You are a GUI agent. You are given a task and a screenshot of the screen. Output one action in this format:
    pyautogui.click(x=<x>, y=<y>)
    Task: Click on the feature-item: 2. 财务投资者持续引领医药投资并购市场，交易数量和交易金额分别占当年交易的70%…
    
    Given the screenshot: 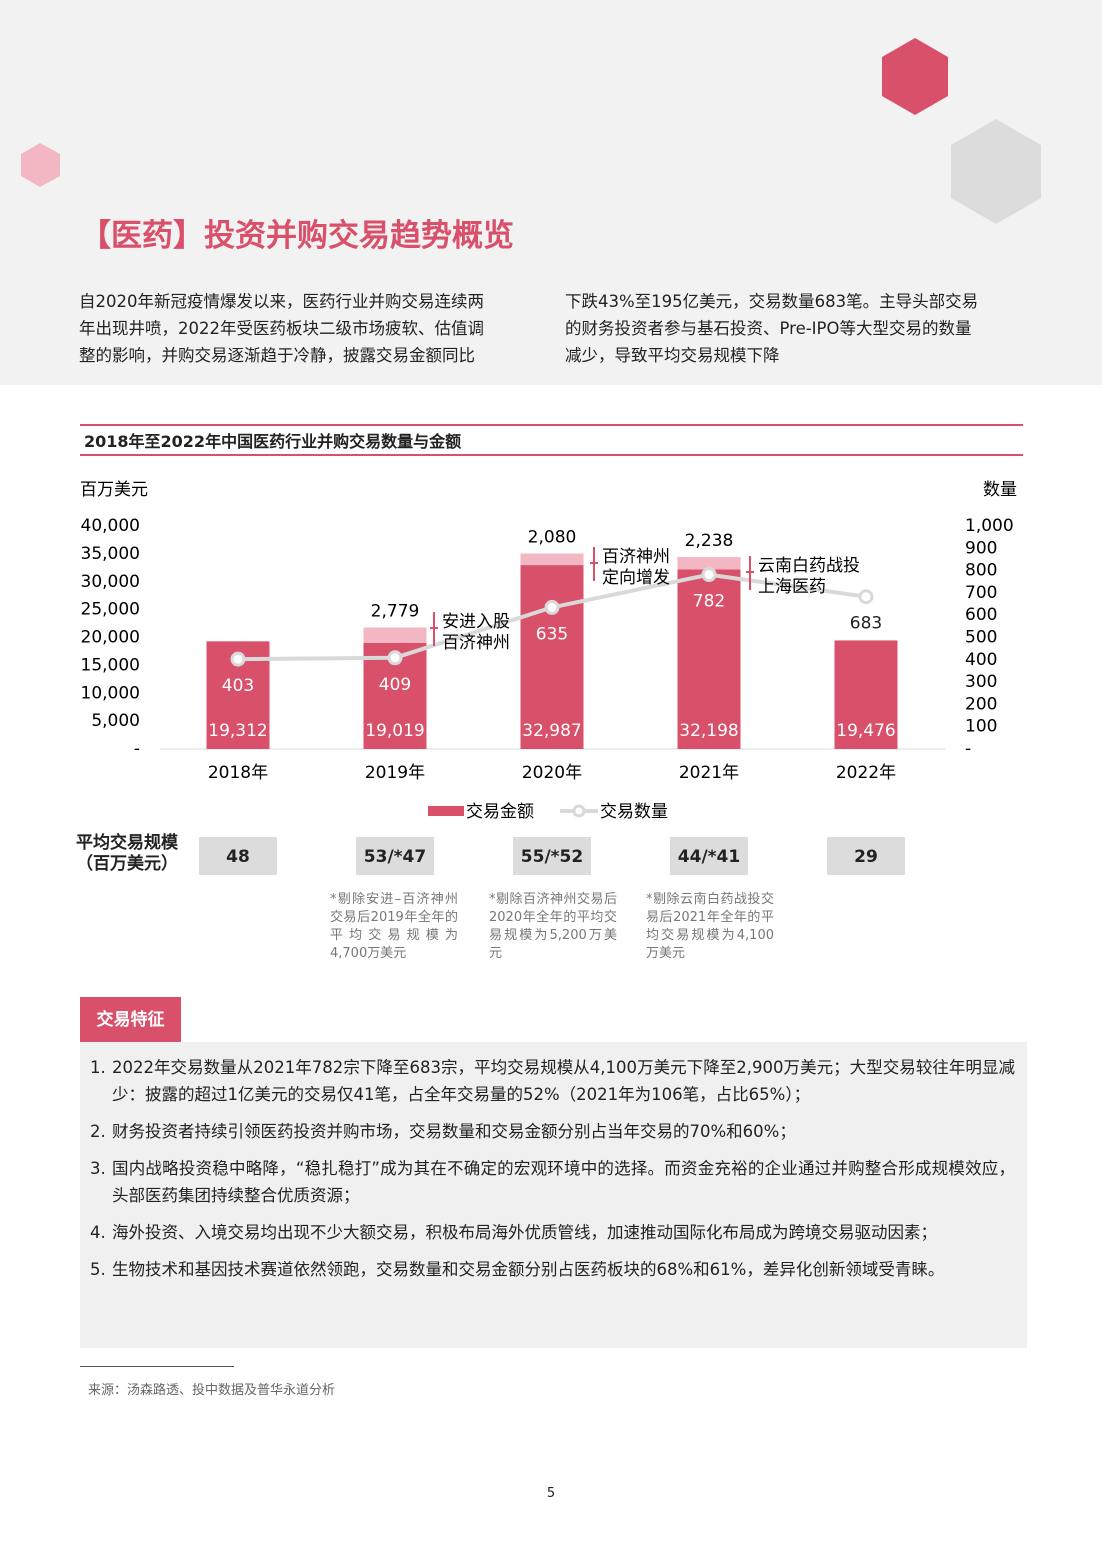 What is the action you would take?
    pyautogui.click(x=552, y=1131)
    